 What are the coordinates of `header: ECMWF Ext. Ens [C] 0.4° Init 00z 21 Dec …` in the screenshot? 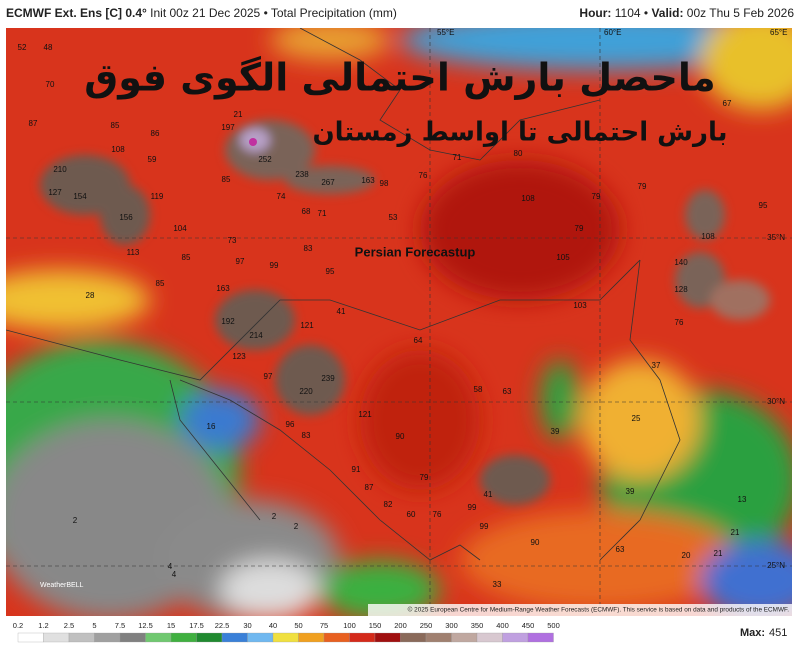 It's located at (400, 15).